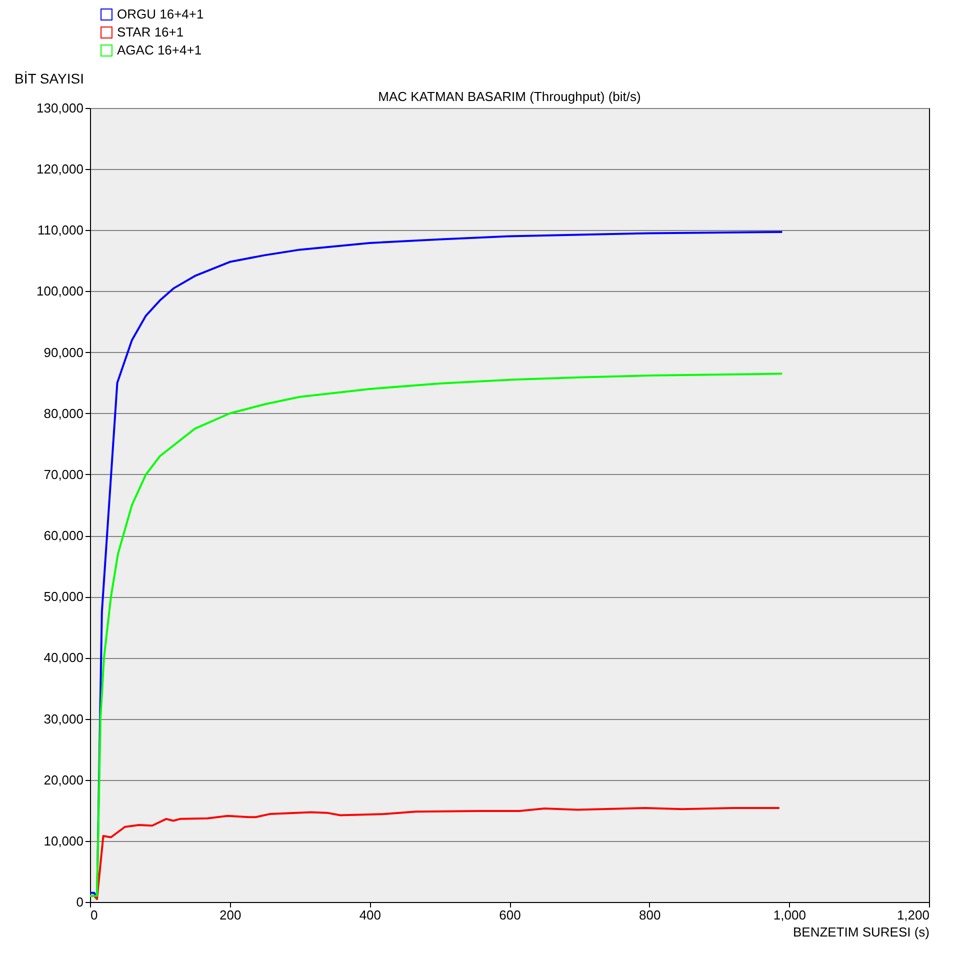 The width and height of the screenshot is (956, 979). What do you see at coordinates (64, 536) in the screenshot?
I see `y-tick-label: 60,000` at bounding box center [64, 536].